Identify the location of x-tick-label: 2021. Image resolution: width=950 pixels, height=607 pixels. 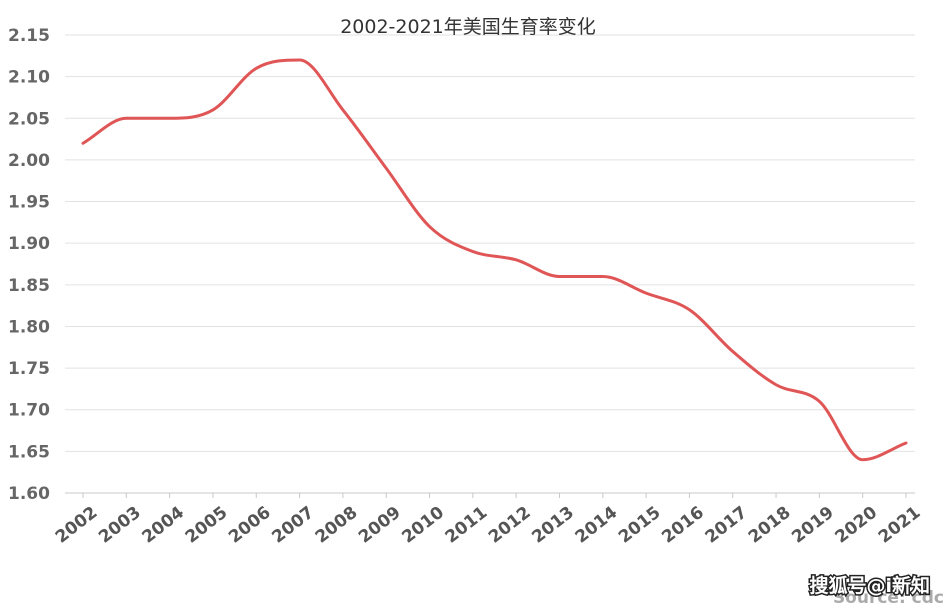
(900, 525).